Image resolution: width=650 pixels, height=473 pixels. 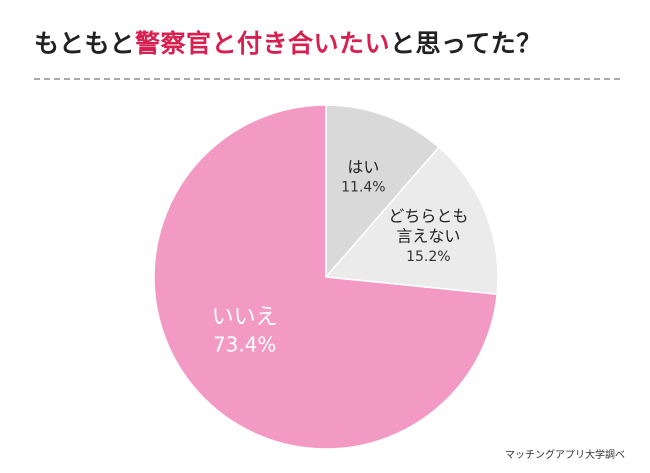 What do you see at coordinates (327, 79) in the screenshot?
I see `title-divider` at bounding box center [327, 79].